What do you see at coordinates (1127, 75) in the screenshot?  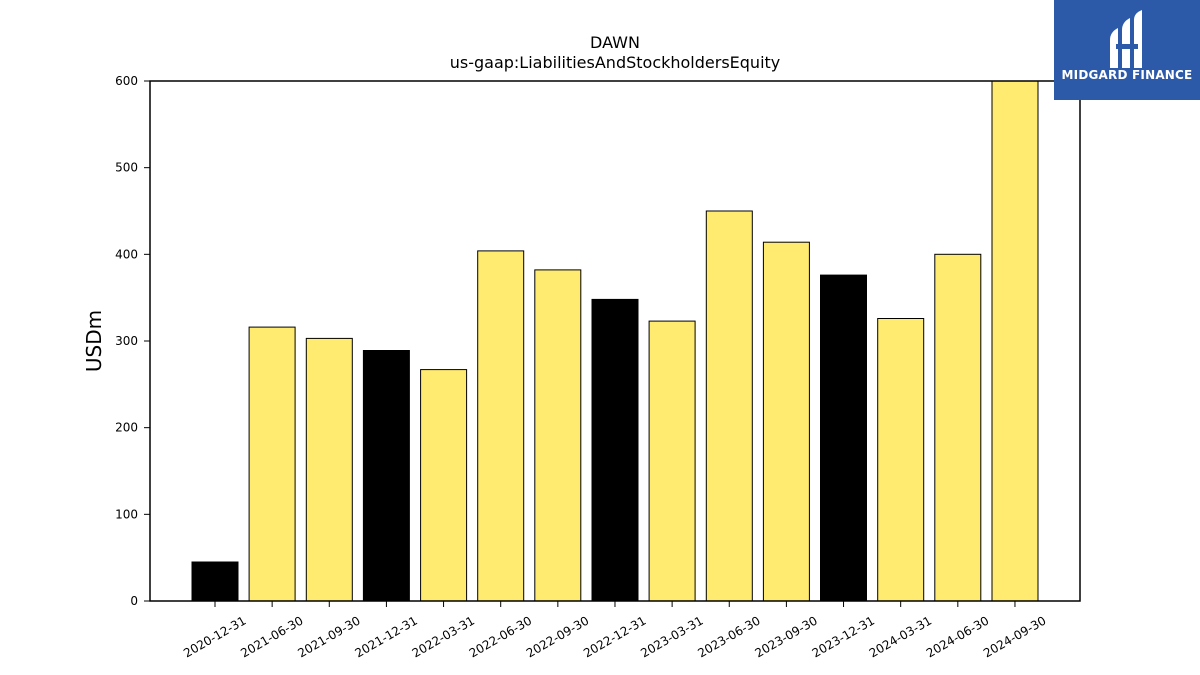 I see `logo-text: MIDGARD FINANCE` at bounding box center [1127, 75].